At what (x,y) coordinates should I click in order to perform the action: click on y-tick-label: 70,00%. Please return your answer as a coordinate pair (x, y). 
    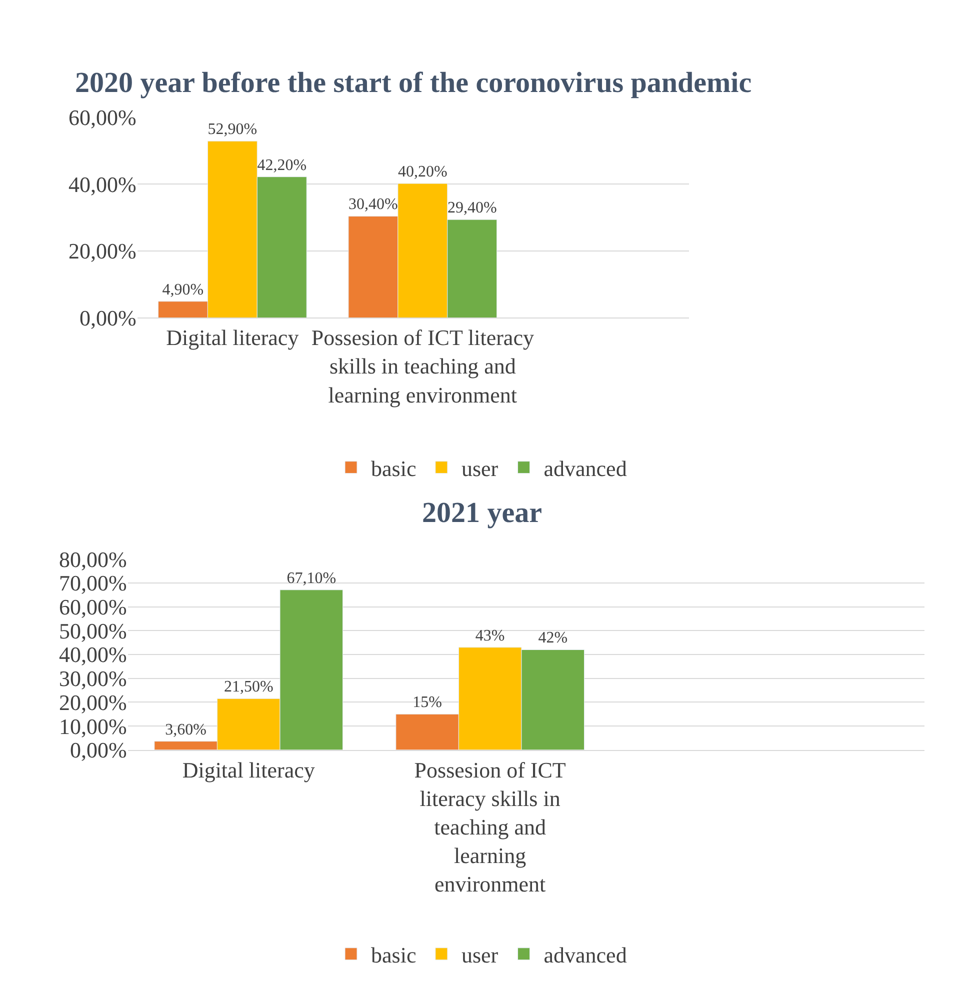
    Looking at the image, I should click on (93, 583).